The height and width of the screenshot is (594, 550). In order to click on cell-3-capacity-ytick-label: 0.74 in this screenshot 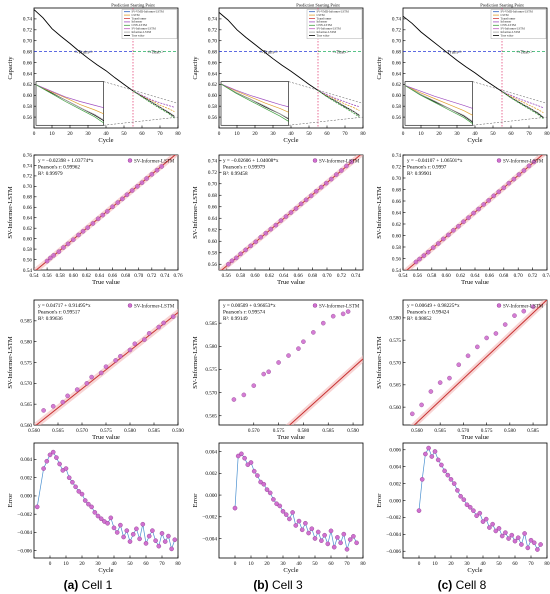, I will do `click(212, 20)`.